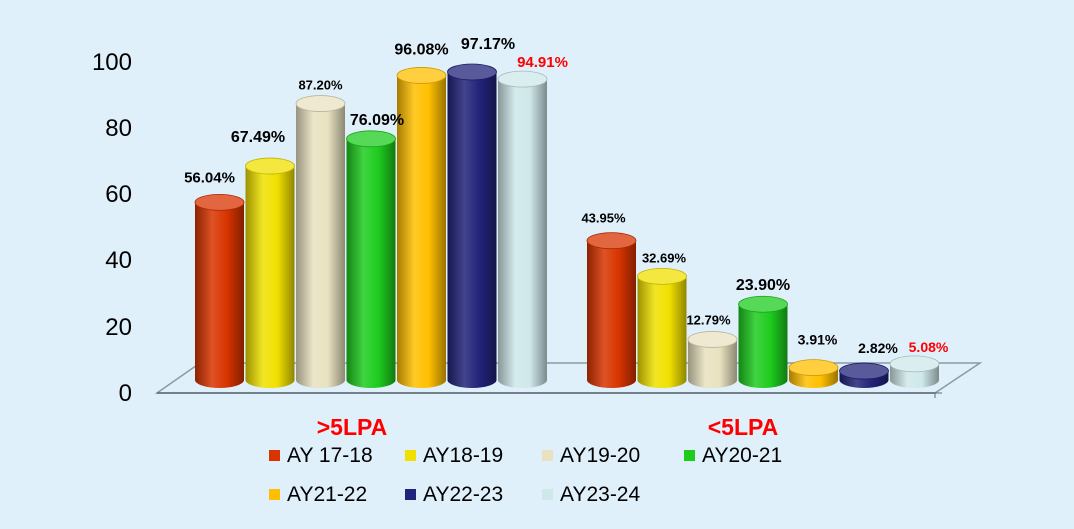 The height and width of the screenshot is (529, 1074). I want to click on category-label: <5LPA, so click(743, 427).